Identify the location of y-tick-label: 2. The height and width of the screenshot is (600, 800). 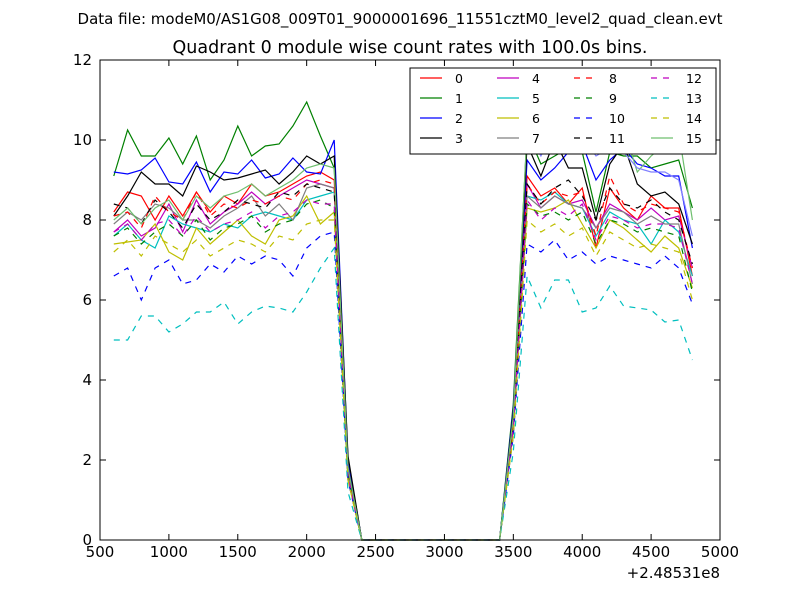
(87, 460).